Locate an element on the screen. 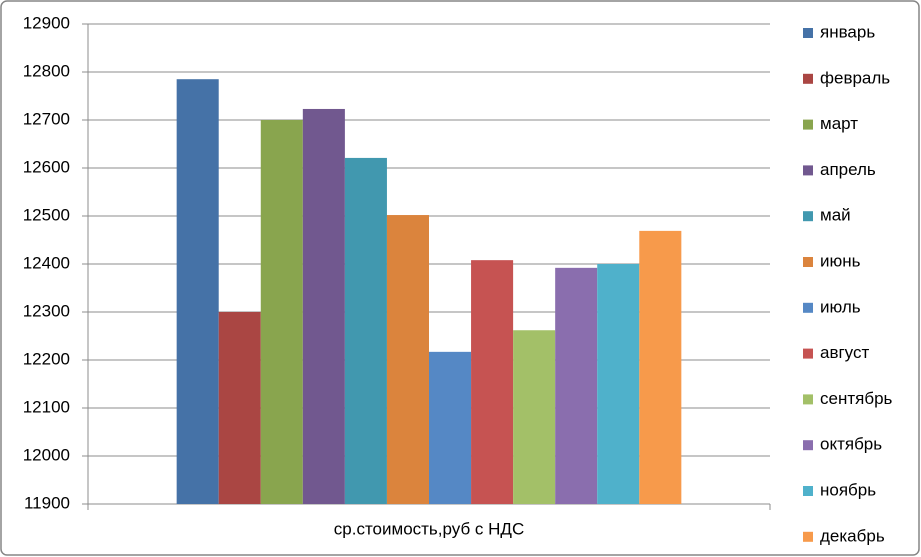 The width and height of the screenshot is (921, 557). legend-label: сентябрь is located at coordinates (856, 398).